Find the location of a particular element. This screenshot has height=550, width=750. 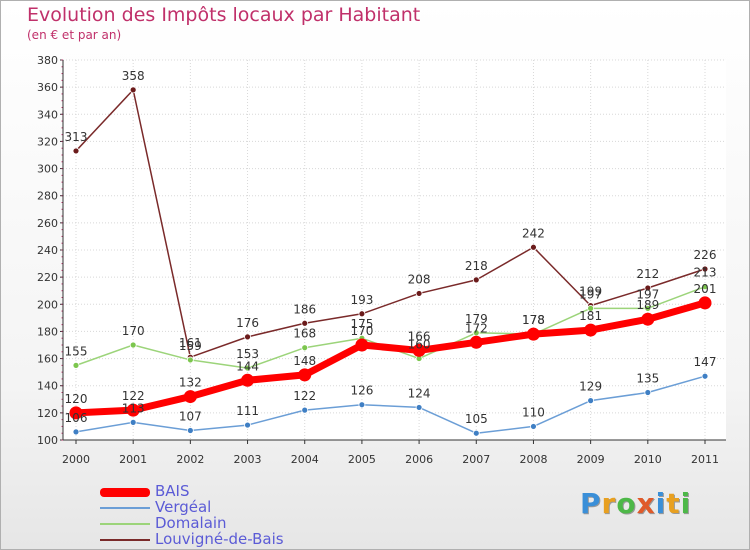

x-tick-label: 2007 is located at coordinates (476, 459).